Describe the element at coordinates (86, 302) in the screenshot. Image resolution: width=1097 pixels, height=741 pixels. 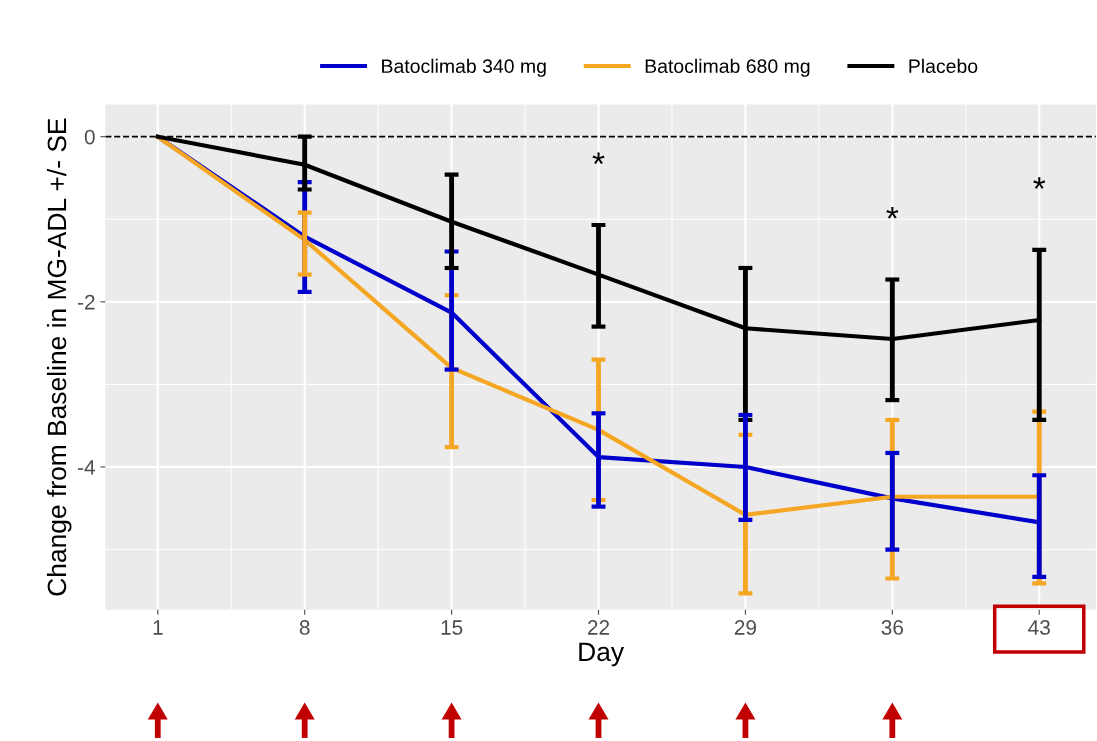
I see `y-tick-label: -2` at that location.